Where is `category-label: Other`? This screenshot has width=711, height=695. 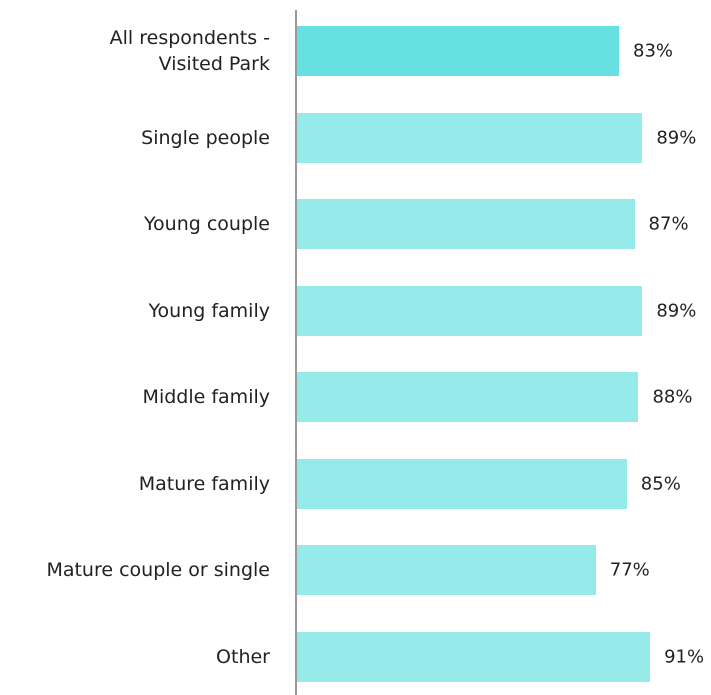
category-label: Other is located at coordinates (243, 656).